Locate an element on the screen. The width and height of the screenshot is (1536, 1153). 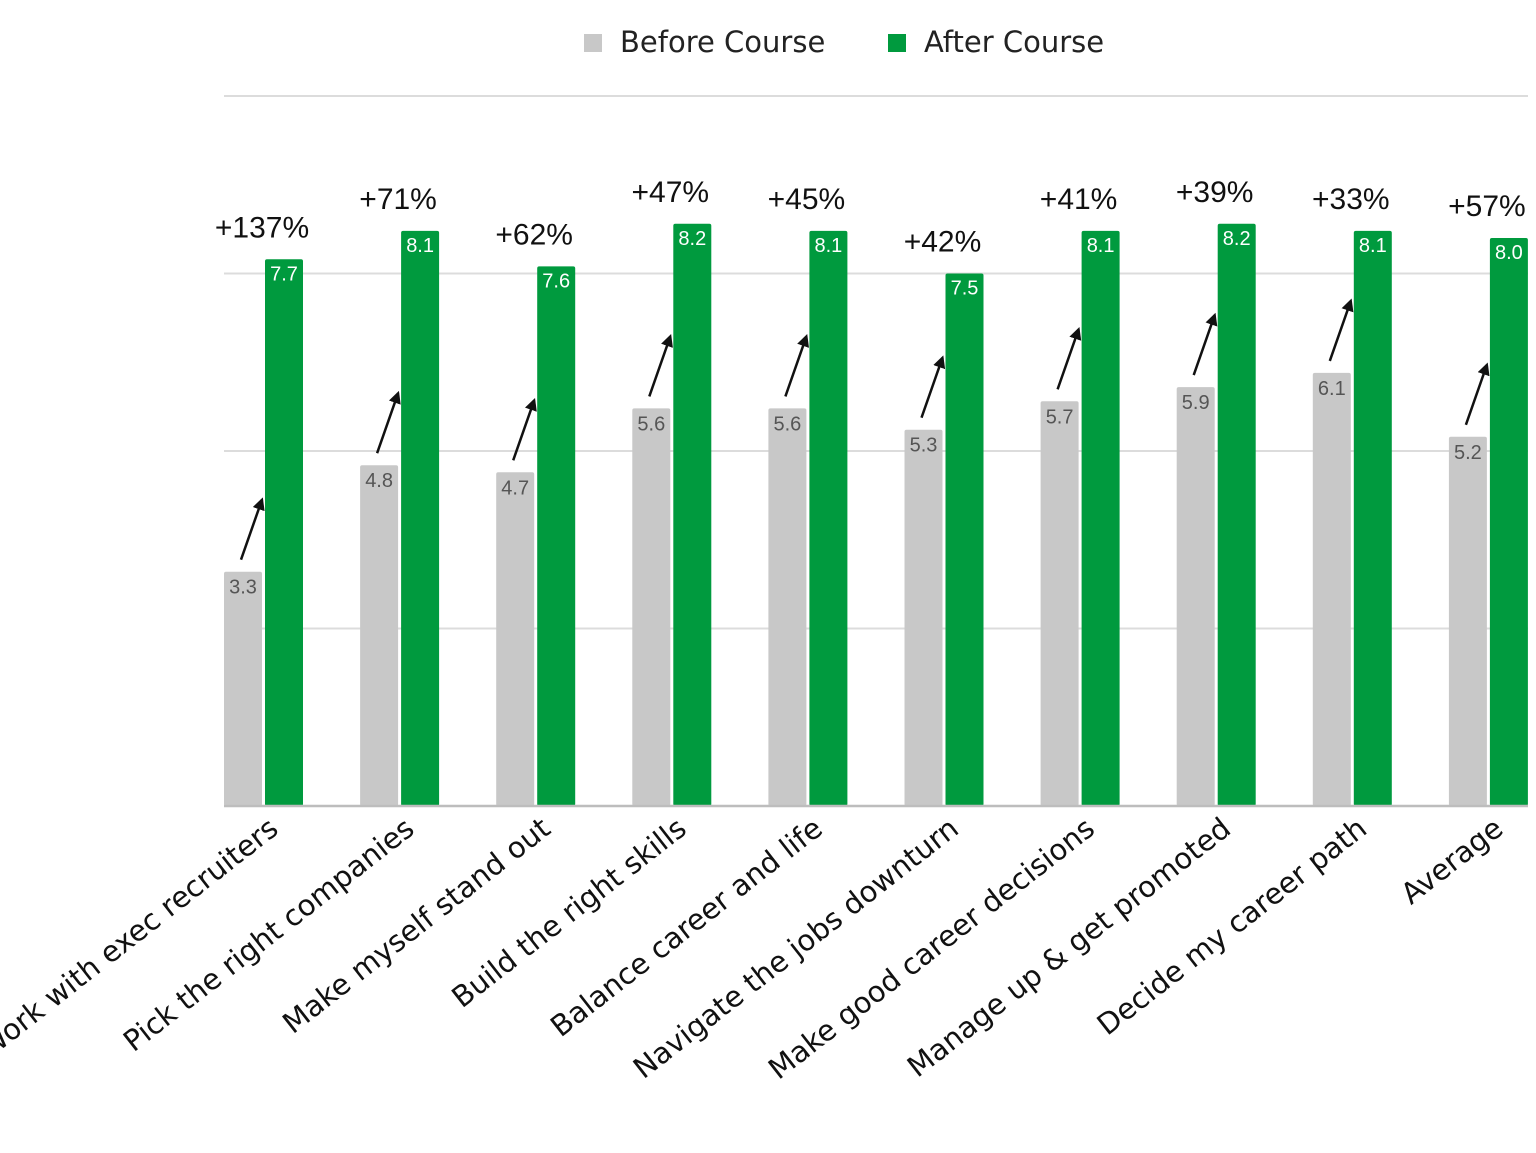
change-label: +39% is located at coordinates (1215, 192).